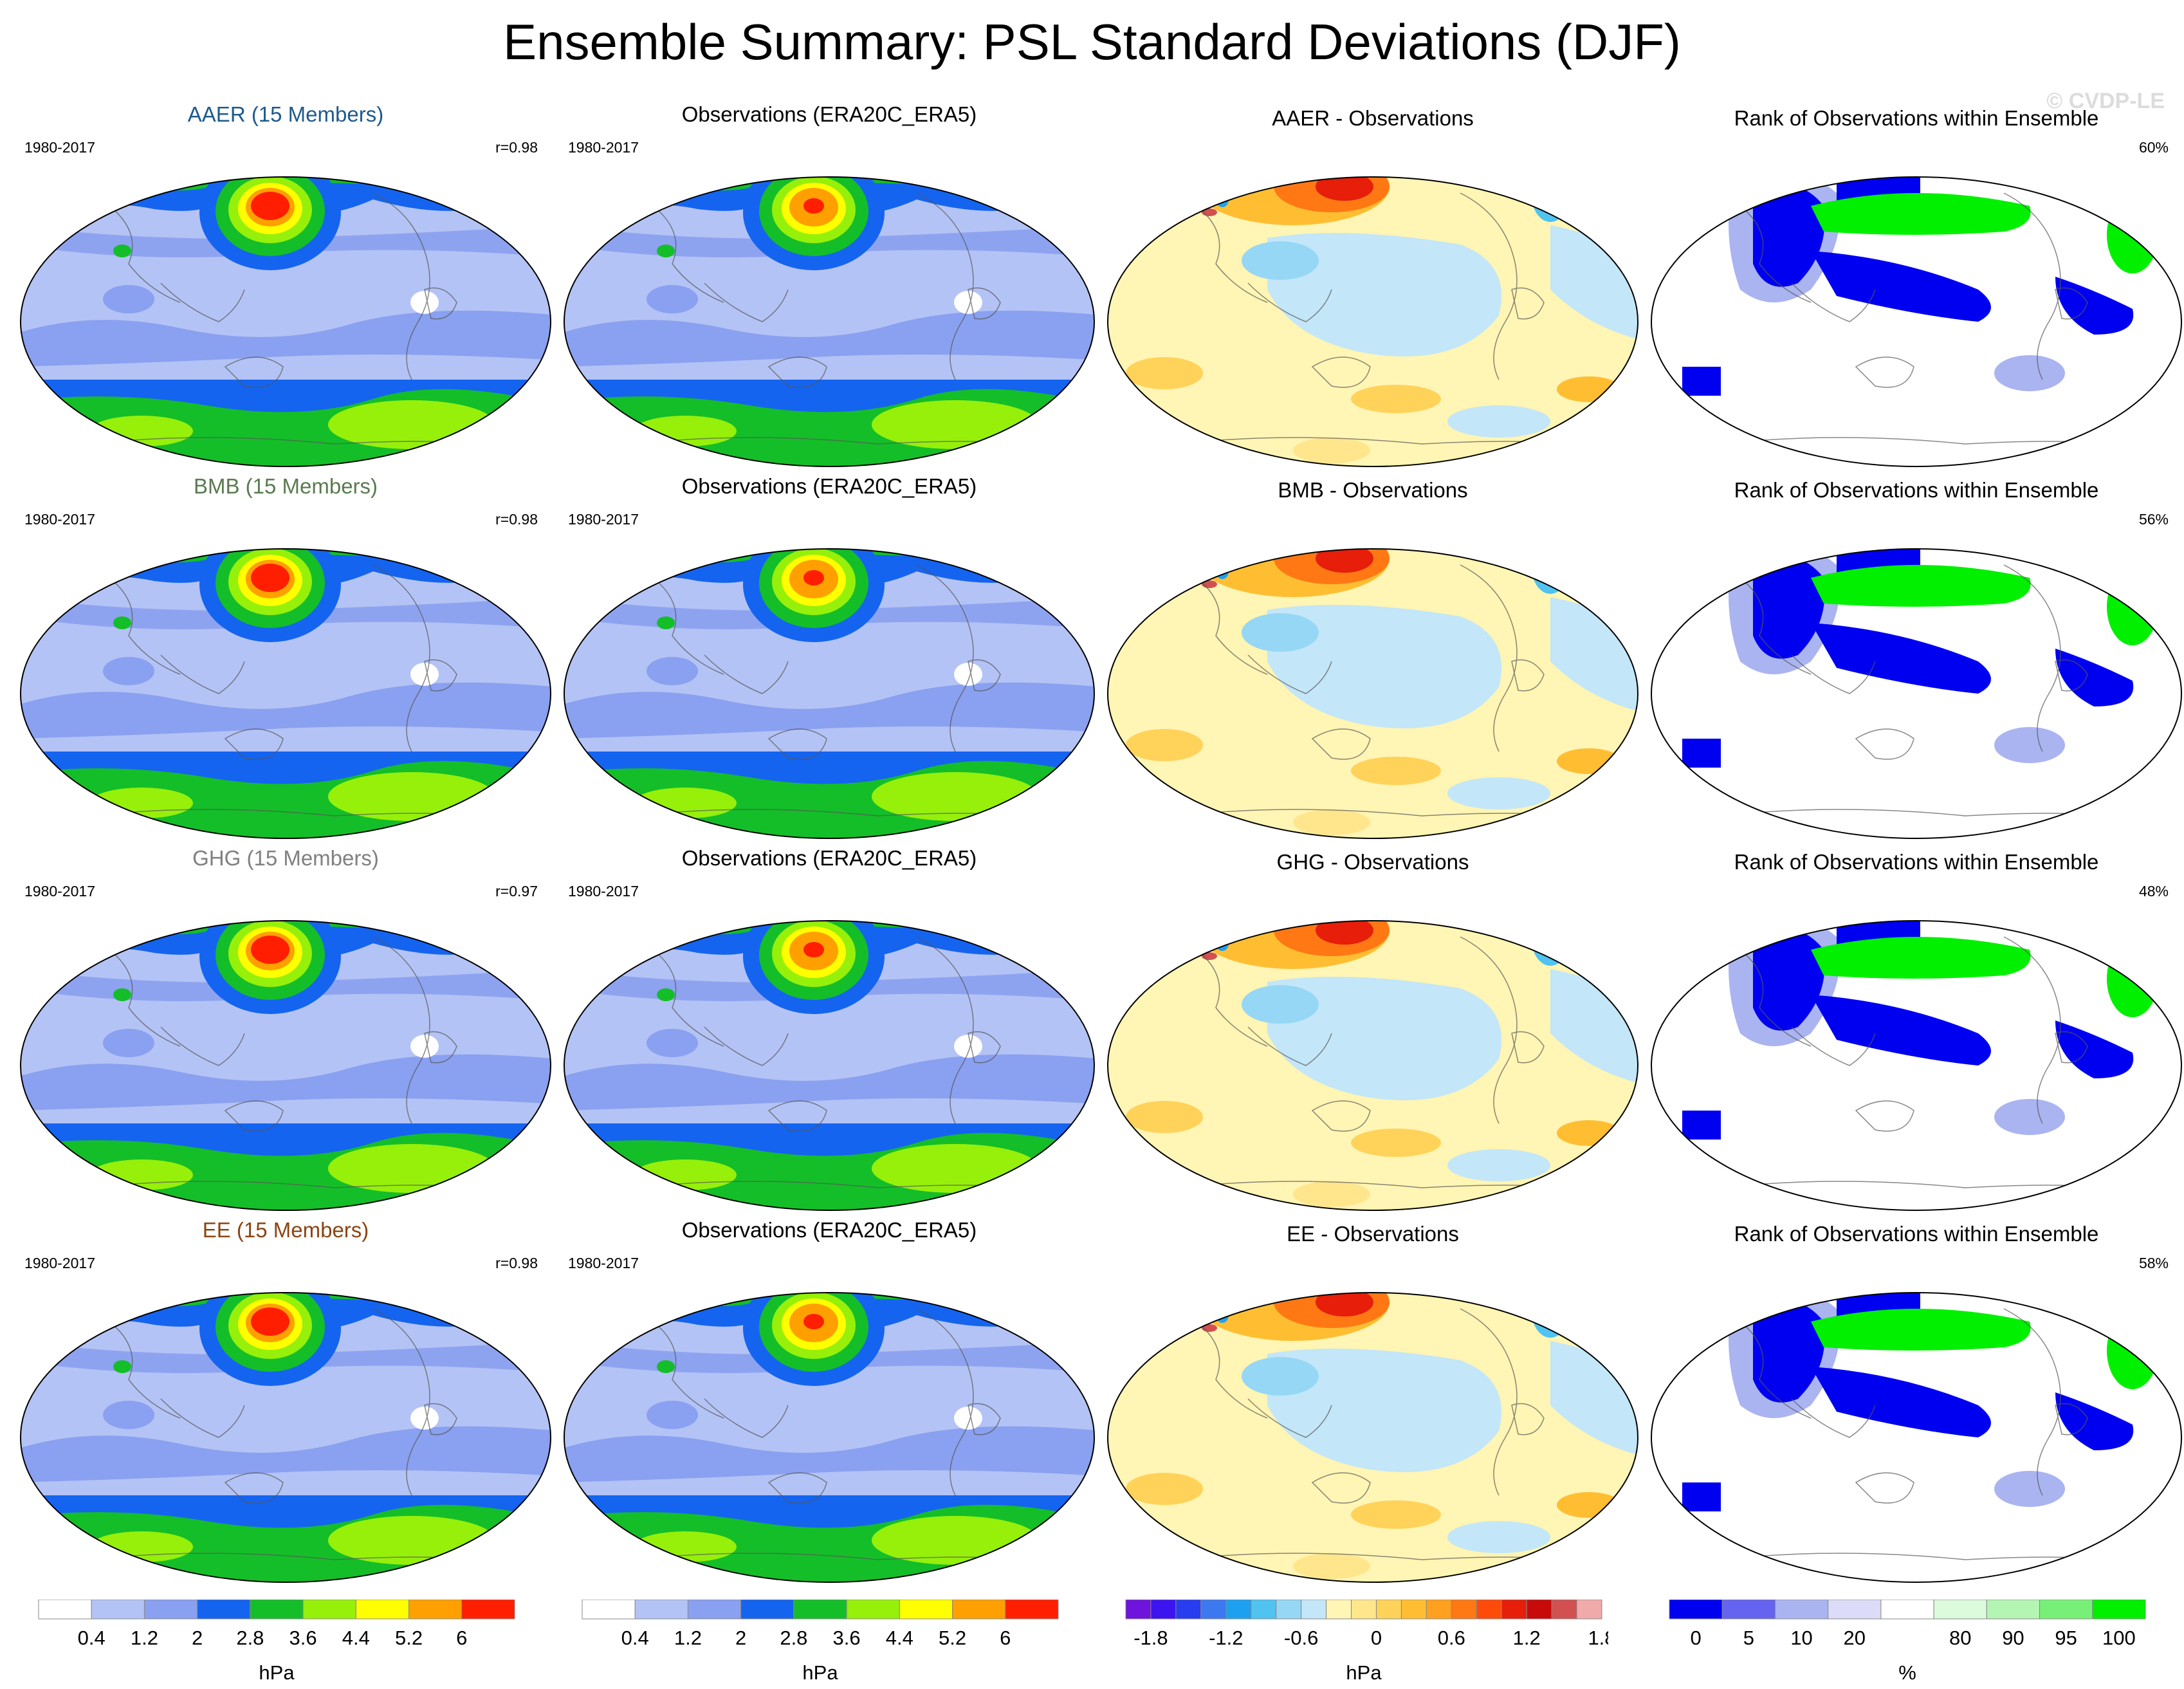  I want to click on colorbar-sd-2: 0.4 1.2 2 2.8 3.6 4.4 5.2 6 hPa, so click(820, 1642).